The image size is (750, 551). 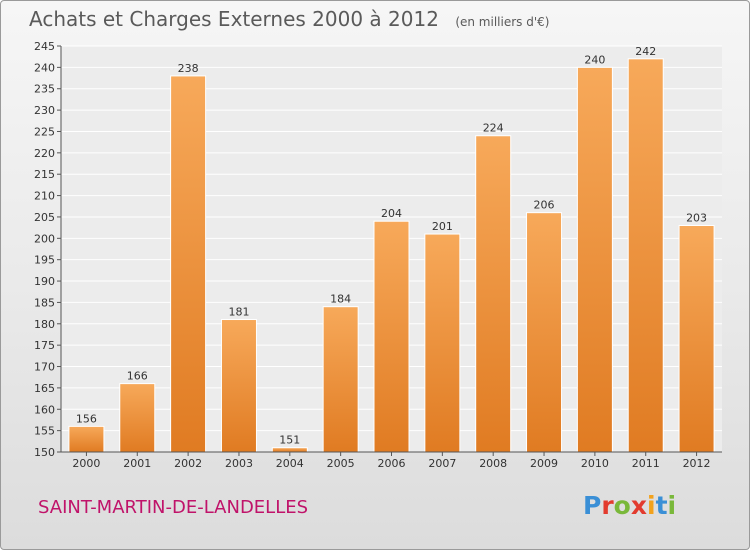 What do you see at coordinates (44, 174) in the screenshot?
I see `y-tick-label: 215` at bounding box center [44, 174].